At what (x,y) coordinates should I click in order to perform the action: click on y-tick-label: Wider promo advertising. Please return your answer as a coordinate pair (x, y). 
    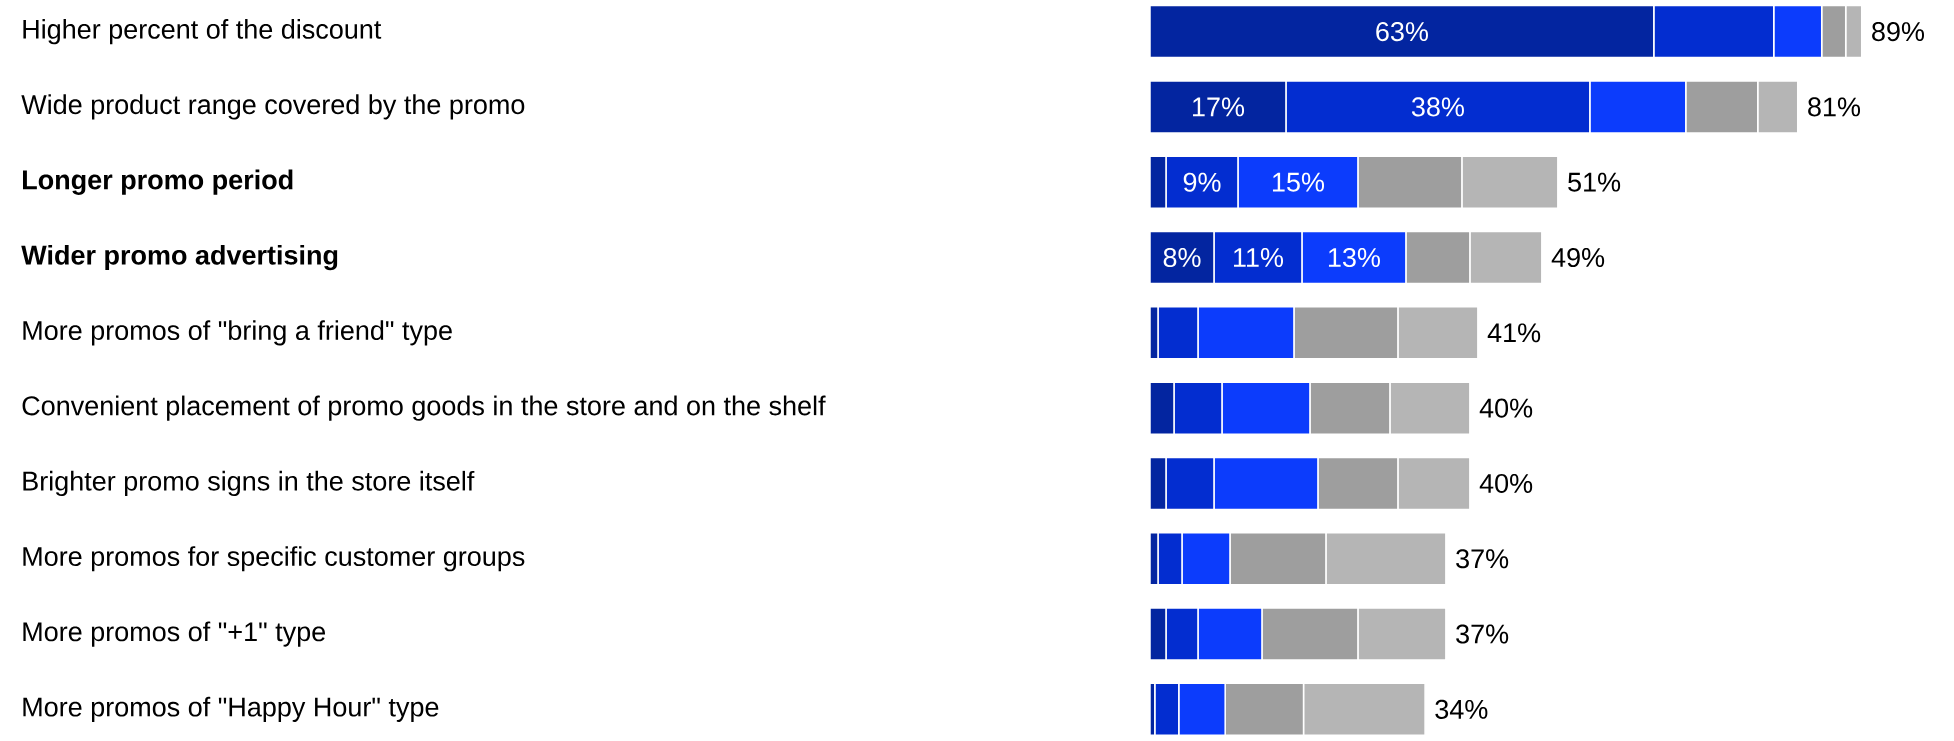
    Looking at the image, I should click on (179, 257).